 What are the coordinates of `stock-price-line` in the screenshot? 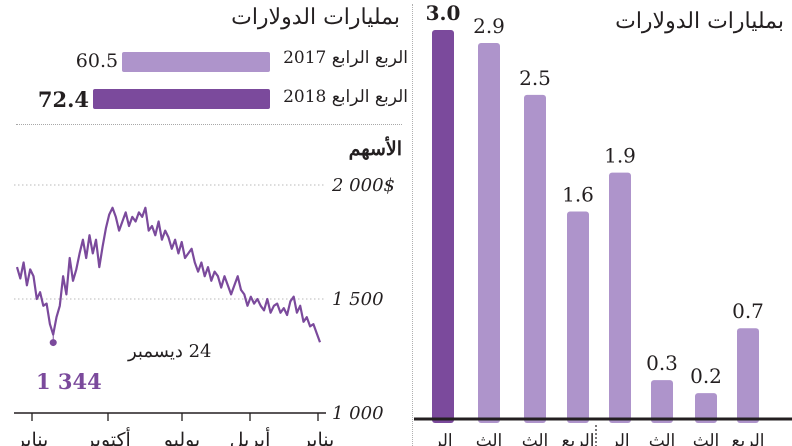 It's located at (168, 274).